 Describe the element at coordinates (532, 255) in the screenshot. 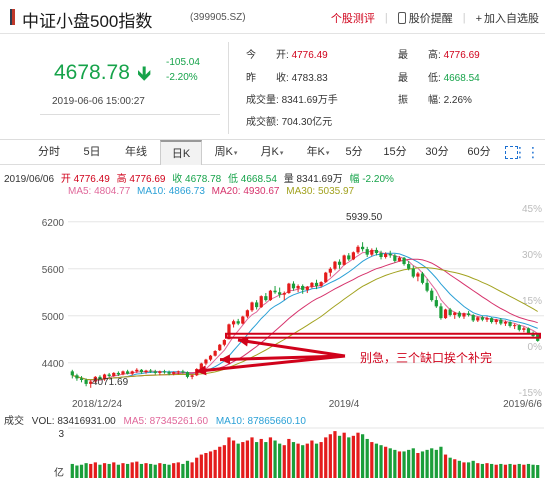

I see `pct-tick-label: 30%` at that location.